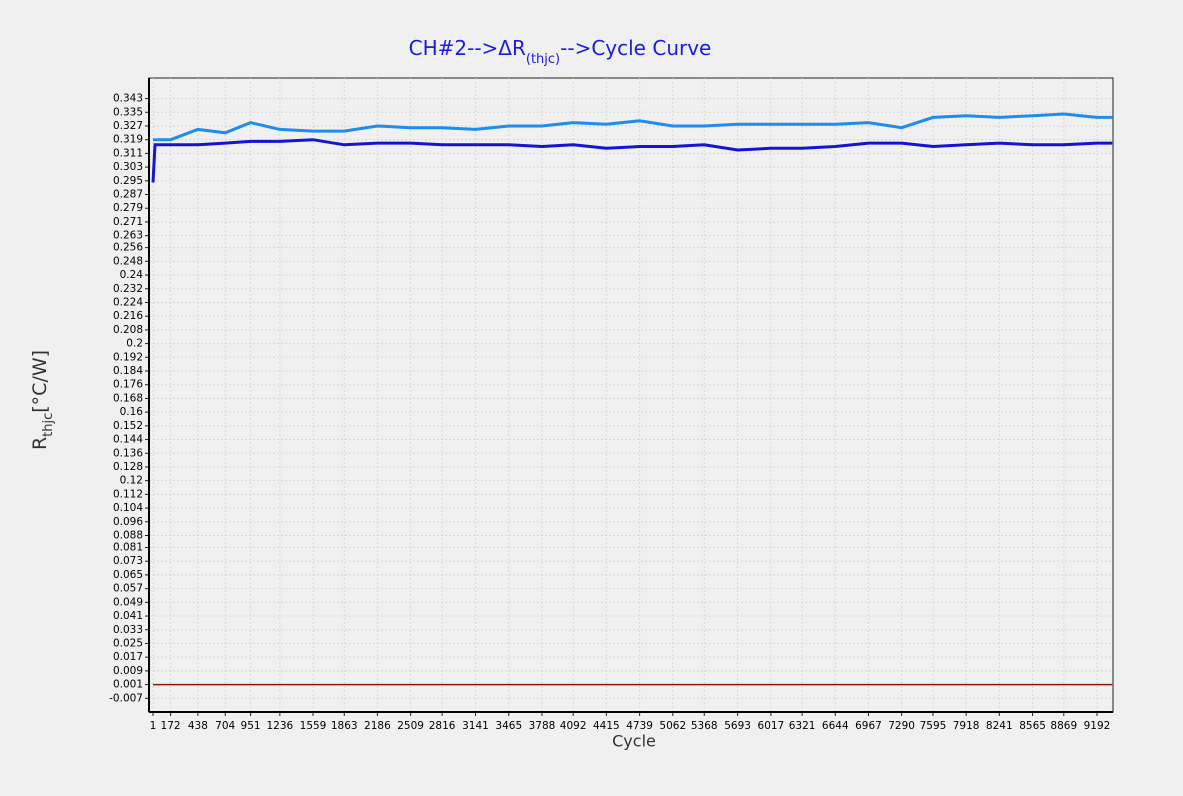  I want to click on y-tick-label: 0.343, so click(128, 99).